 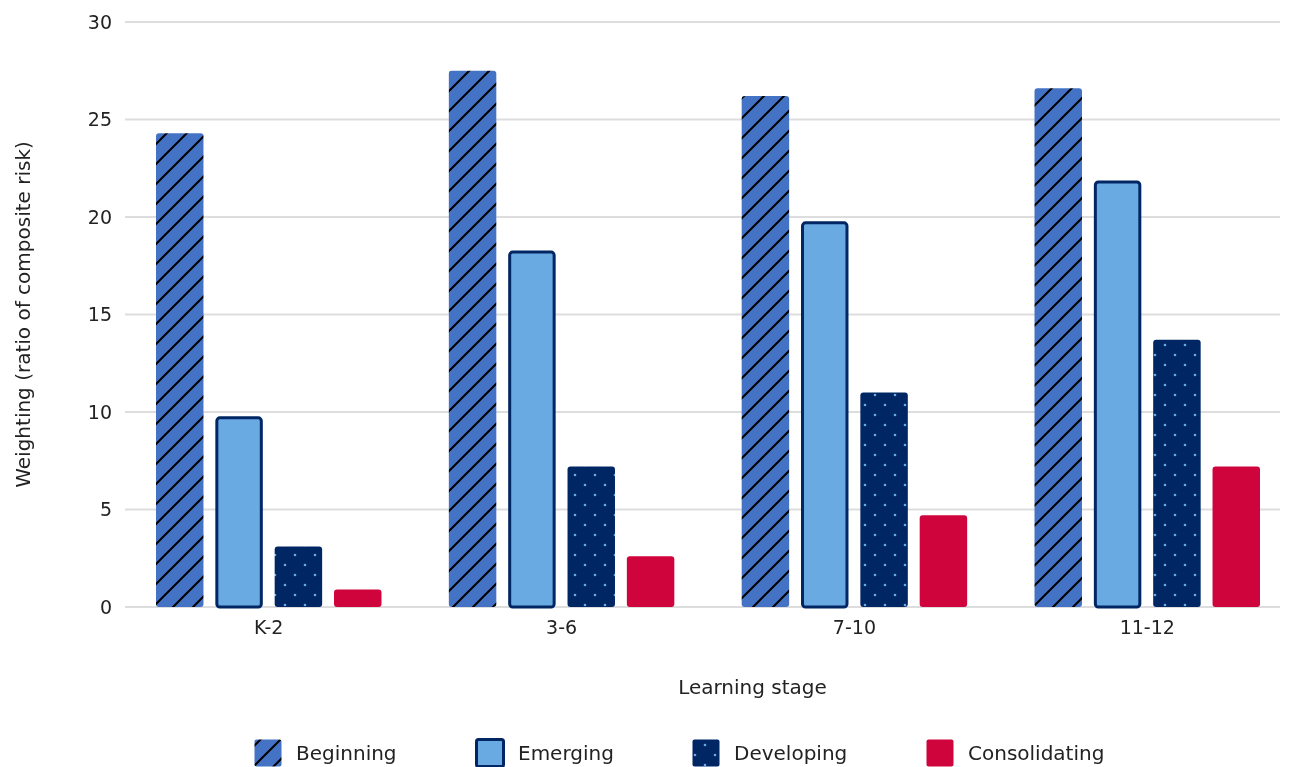 What do you see at coordinates (99, 314) in the screenshot?
I see `y-tick-label: 15` at bounding box center [99, 314].